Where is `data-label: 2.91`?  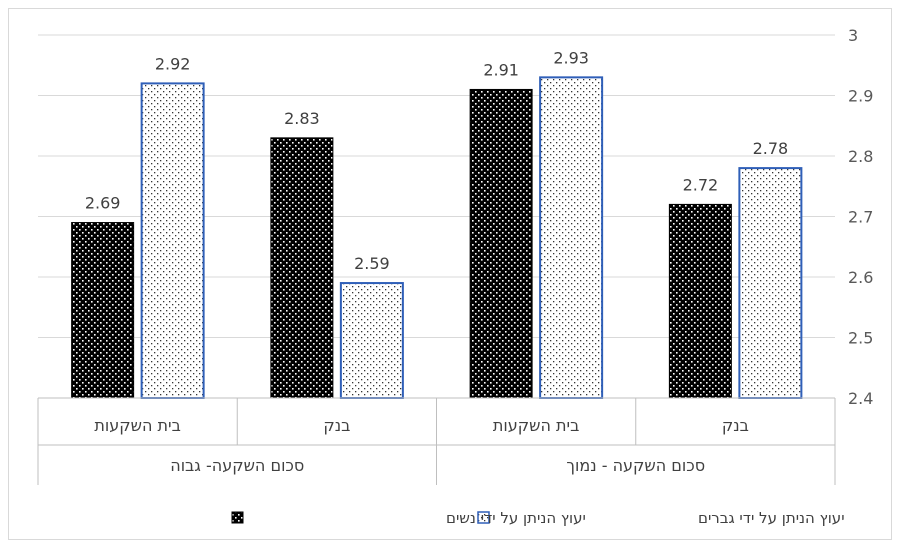 data-label: 2.91 is located at coordinates (501, 69).